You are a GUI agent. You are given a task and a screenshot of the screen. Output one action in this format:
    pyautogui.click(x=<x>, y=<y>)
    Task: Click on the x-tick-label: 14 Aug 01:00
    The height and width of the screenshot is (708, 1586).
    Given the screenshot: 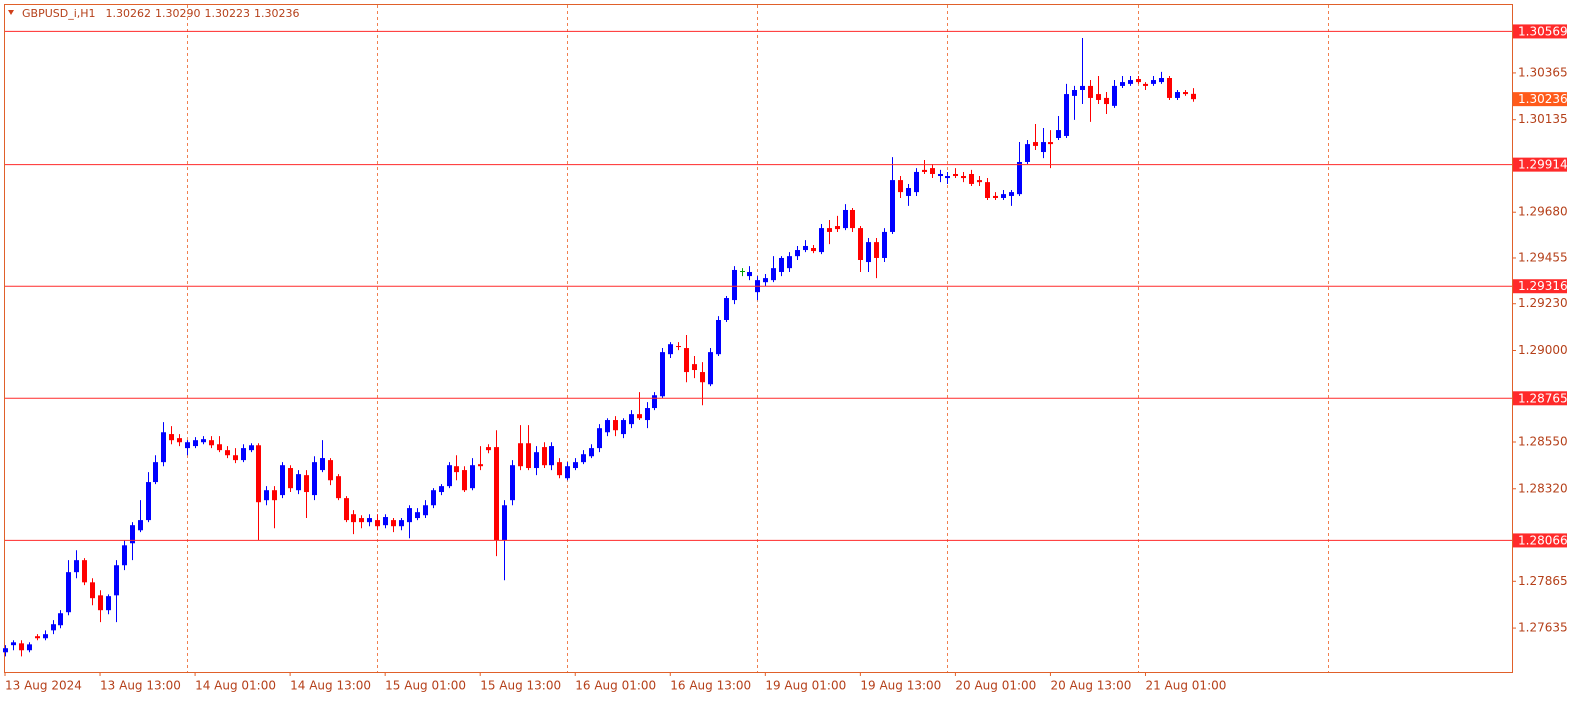 What is the action you would take?
    pyautogui.click(x=235, y=686)
    